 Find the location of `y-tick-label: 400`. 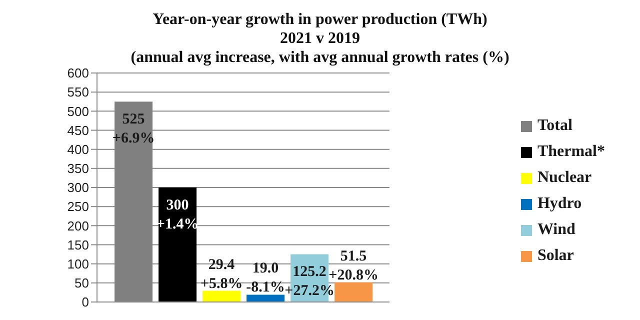

y-tick-label: 400 is located at coordinates (78, 149).